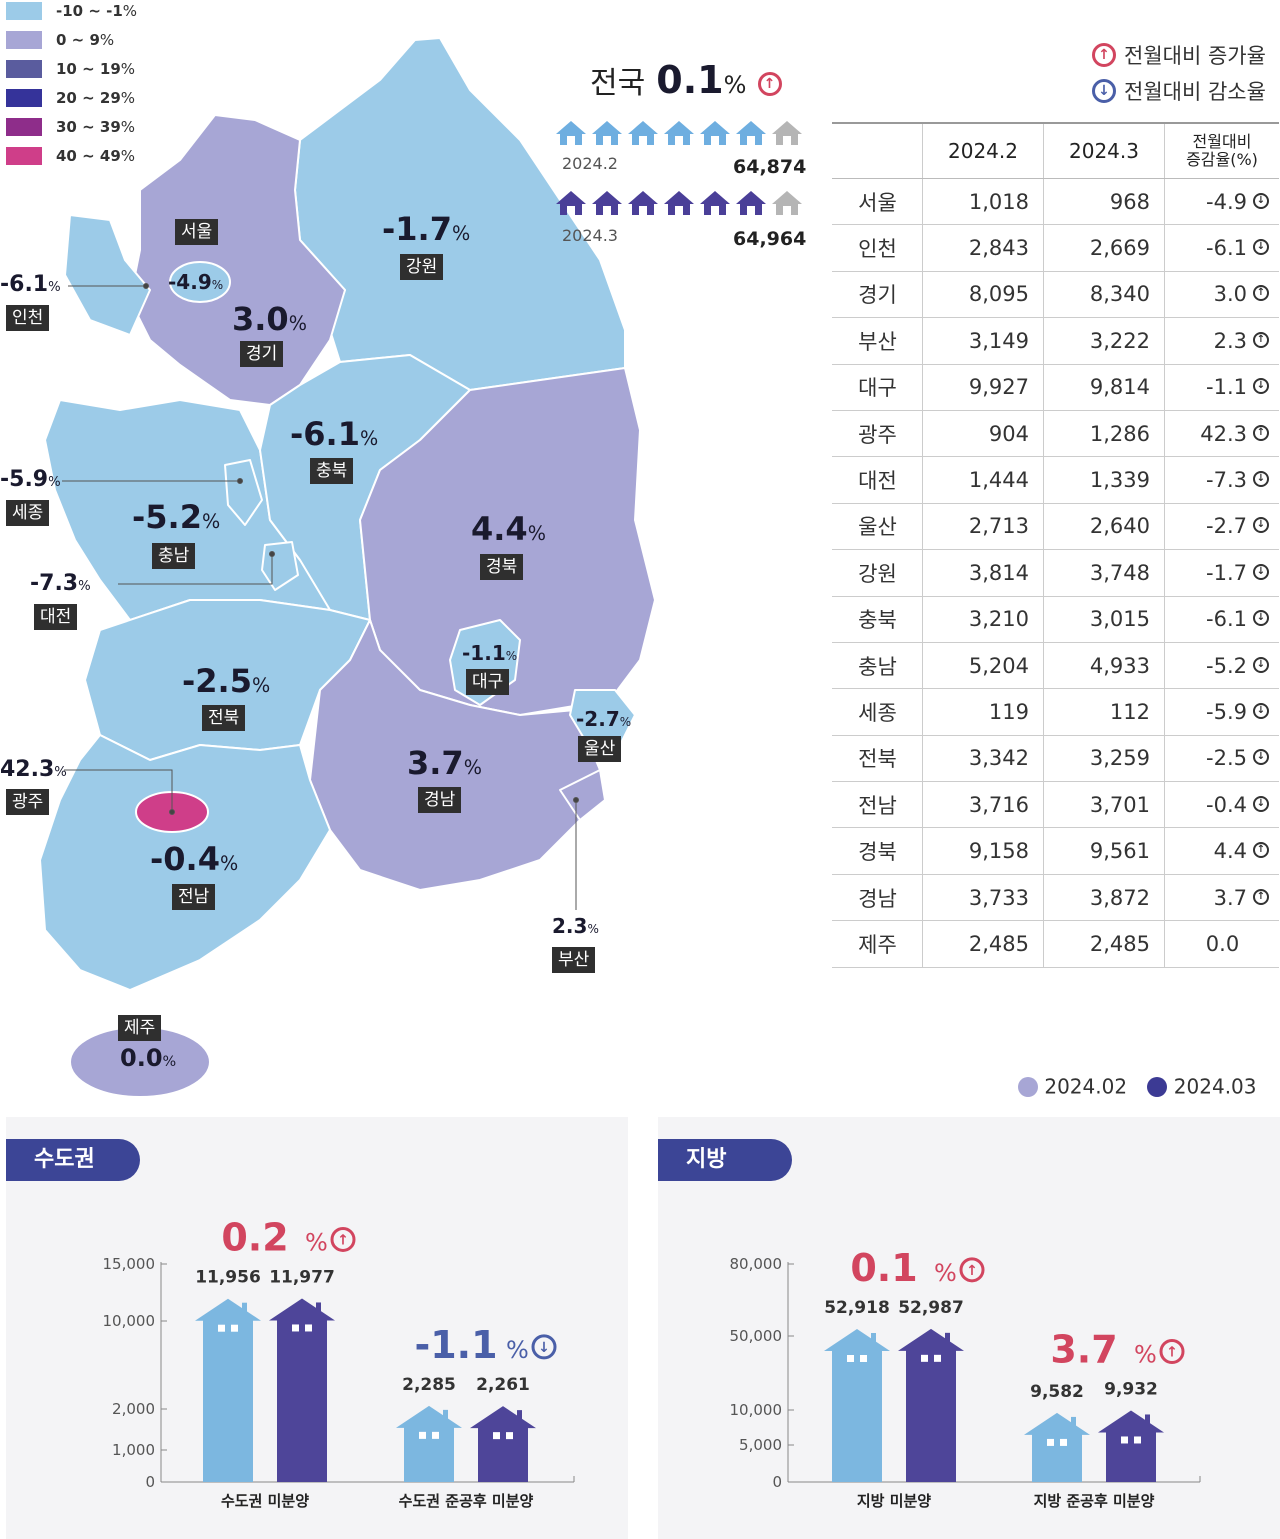  Describe the element at coordinates (343, 1240) in the screenshot. I see `arrow-glyph: ↑` at that location.